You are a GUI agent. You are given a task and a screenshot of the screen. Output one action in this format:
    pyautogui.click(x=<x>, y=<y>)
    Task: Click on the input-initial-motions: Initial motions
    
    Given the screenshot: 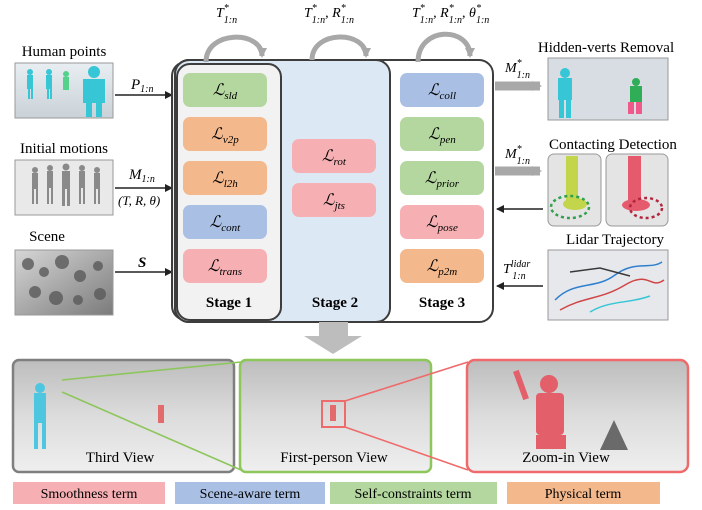 What is the action you would take?
    pyautogui.click(x=64, y=178)
    